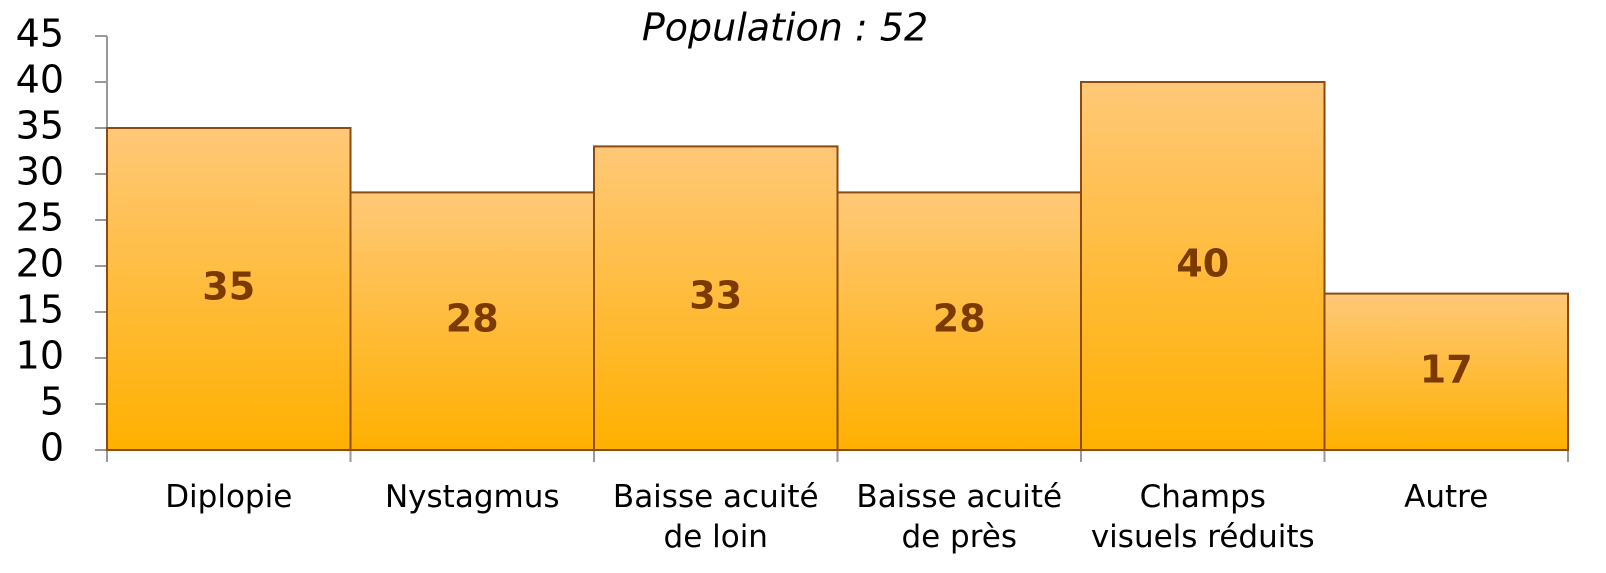  What do you see at coordinates (40, 34) in the screenshot?
I see `y-tick-label: 45` at bounding box center [40, 34].